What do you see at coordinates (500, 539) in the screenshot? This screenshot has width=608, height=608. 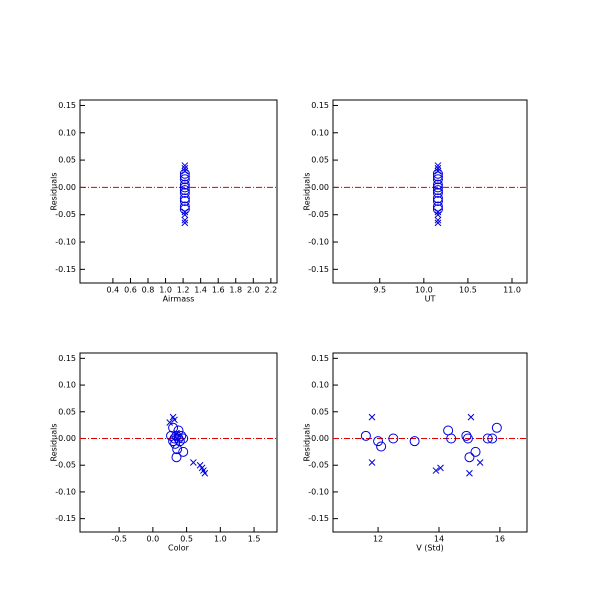 I see `x-tick-label: 16` at bounding box center [500, 539].